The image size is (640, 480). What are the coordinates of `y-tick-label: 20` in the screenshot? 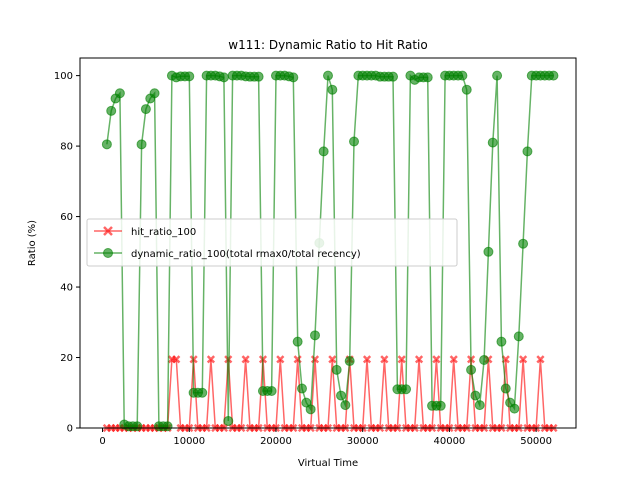 It's located at (66, 358).